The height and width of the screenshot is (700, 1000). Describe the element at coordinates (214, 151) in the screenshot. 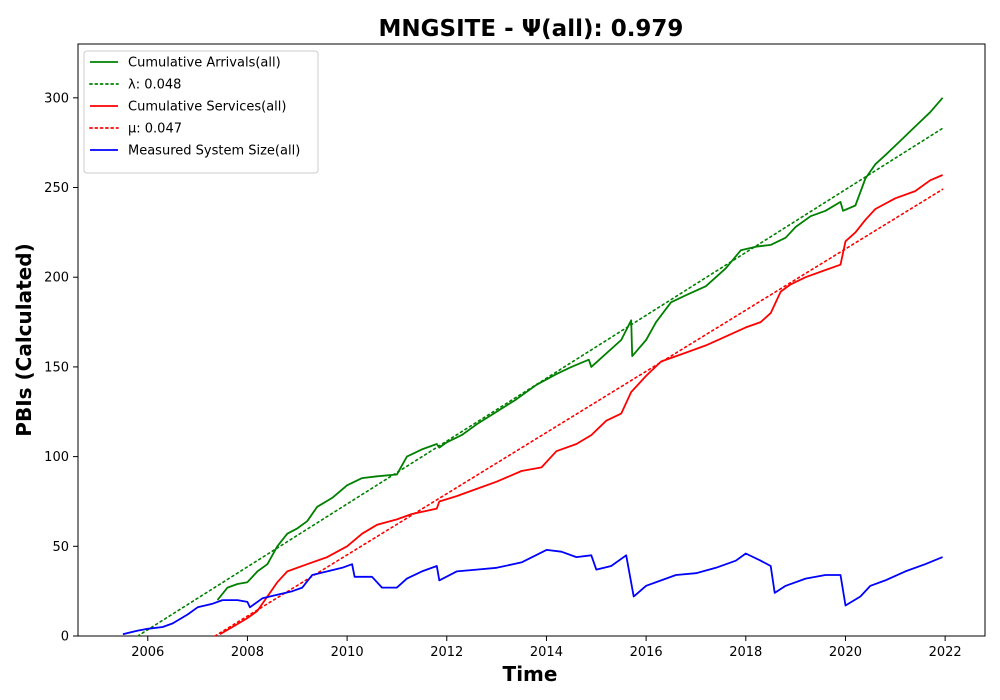

I see `legend-label-4: Measured System Size(all)` at that location.